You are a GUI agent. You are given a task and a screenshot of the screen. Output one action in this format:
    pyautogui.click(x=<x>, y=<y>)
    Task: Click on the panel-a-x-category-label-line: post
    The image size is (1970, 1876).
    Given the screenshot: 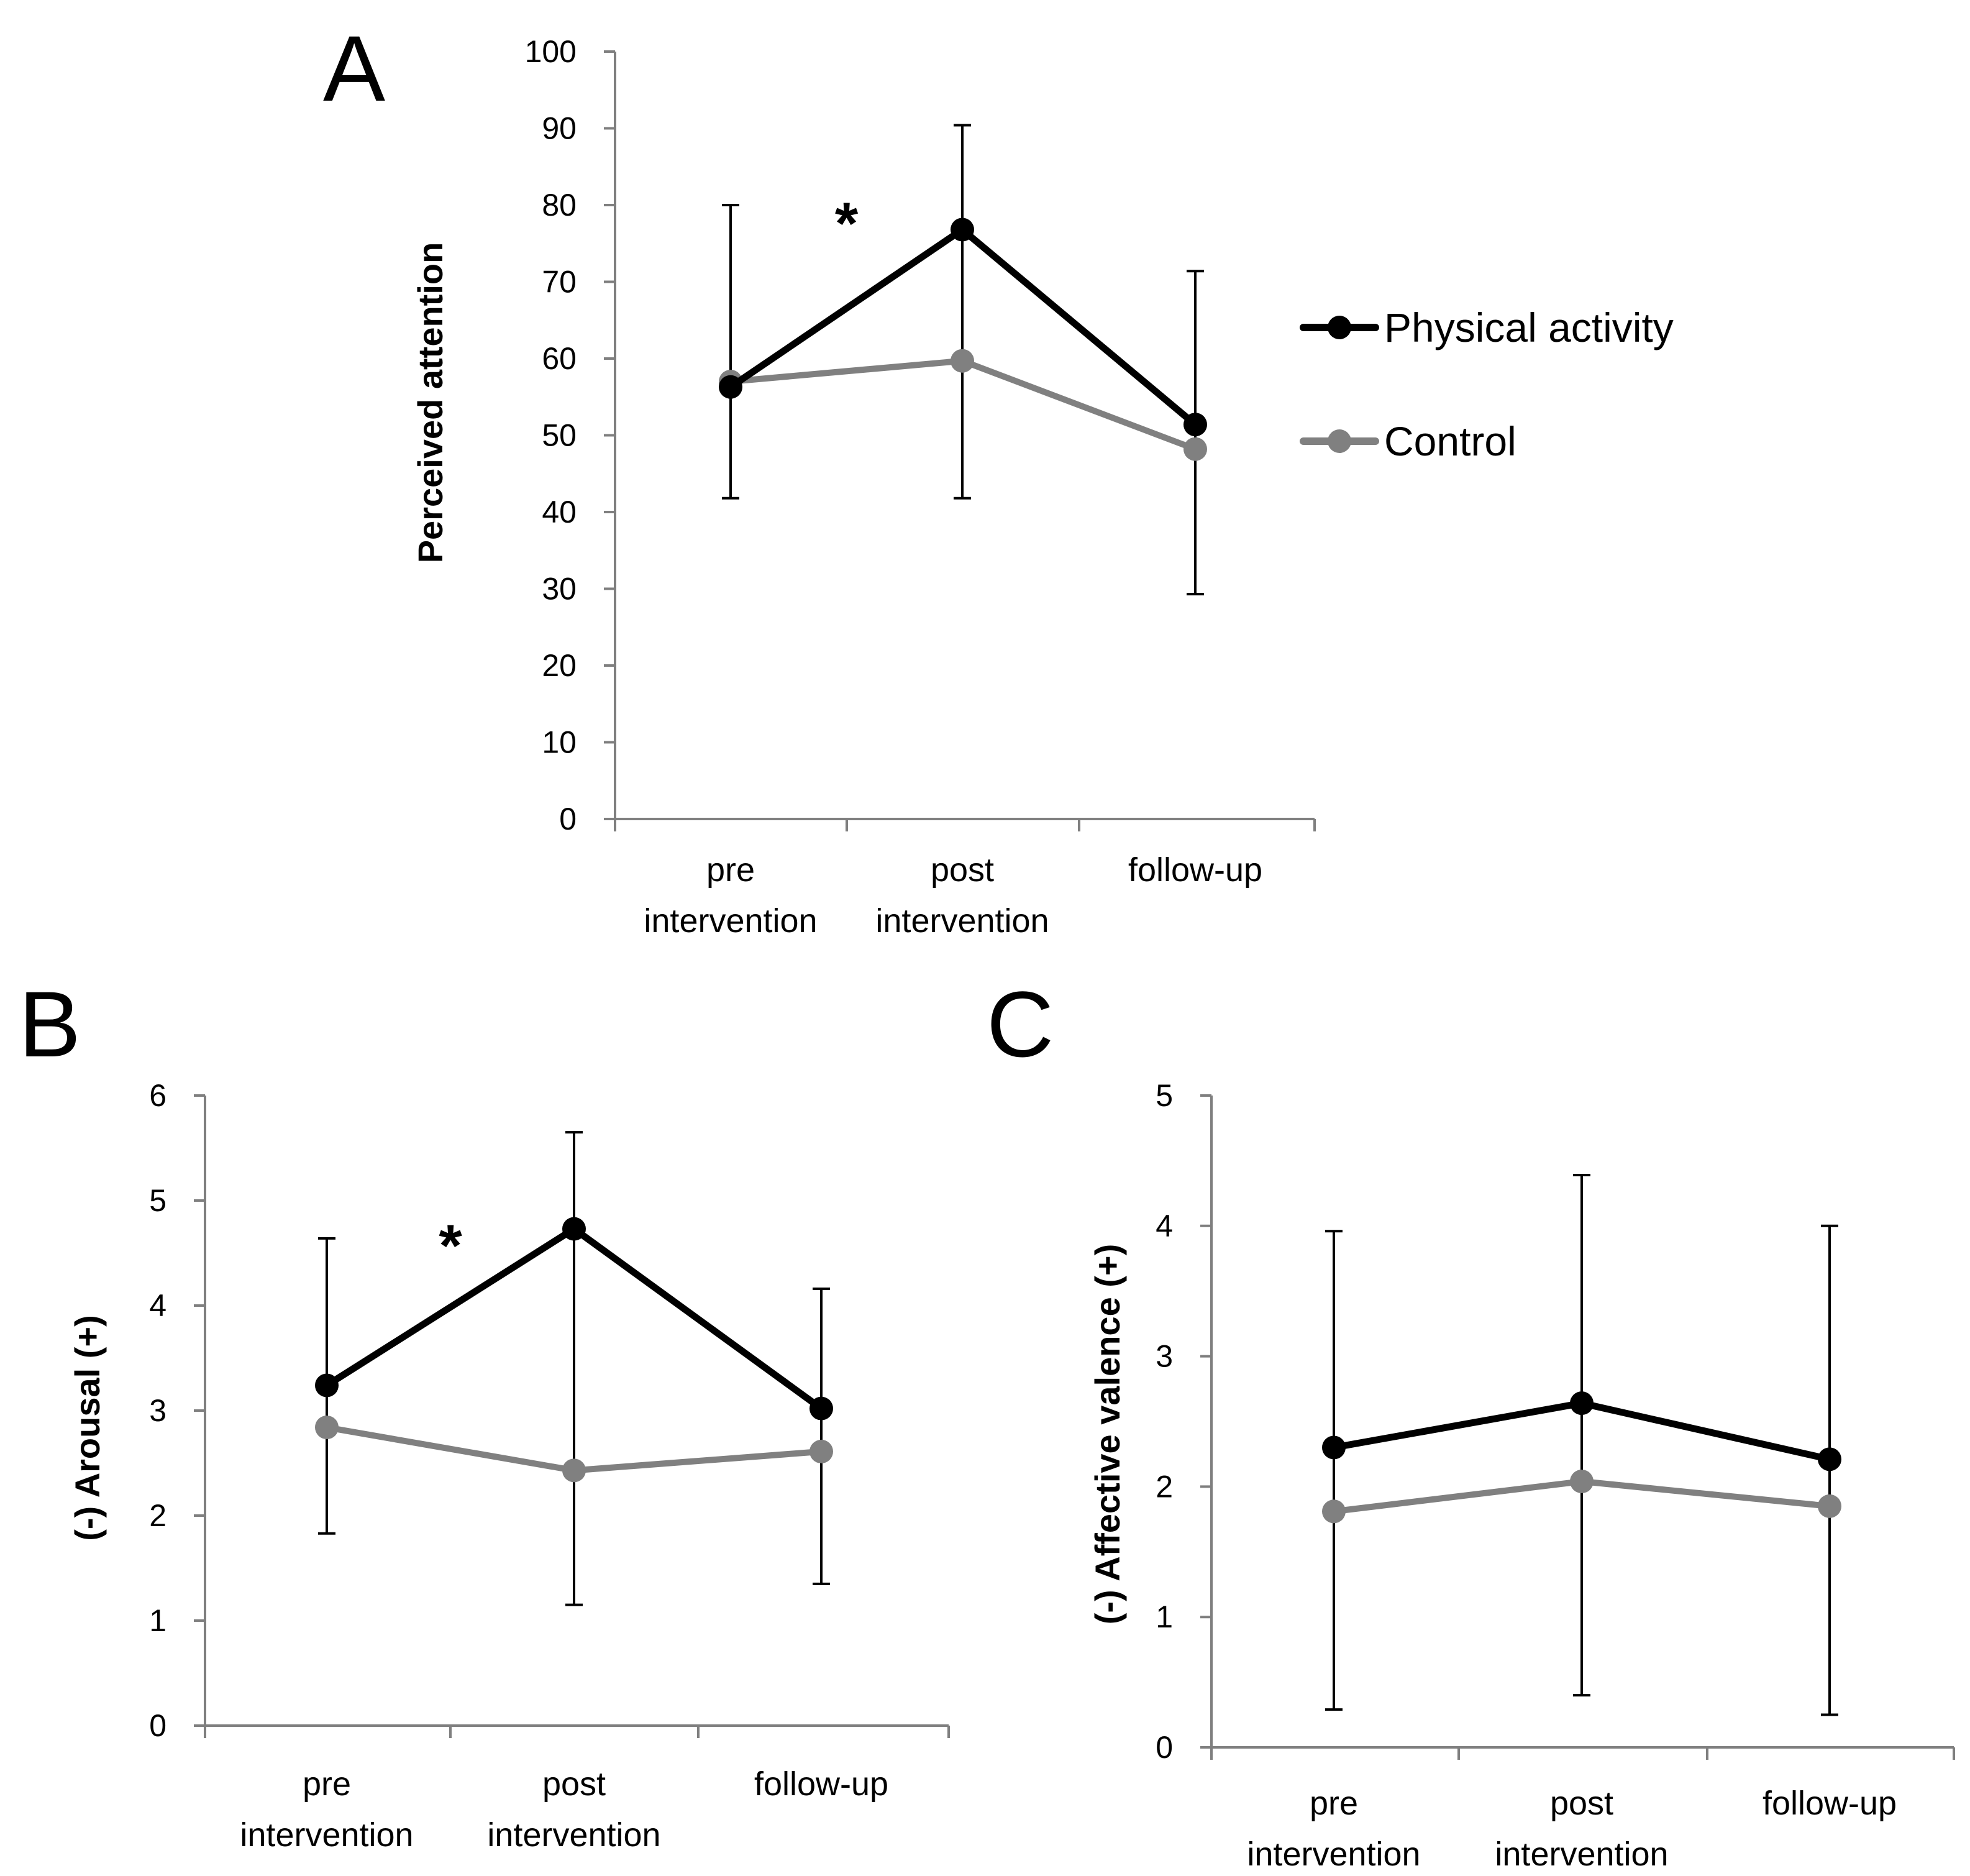 What is the action you would take?
    pyautogui.click(x=962, y=870)
    